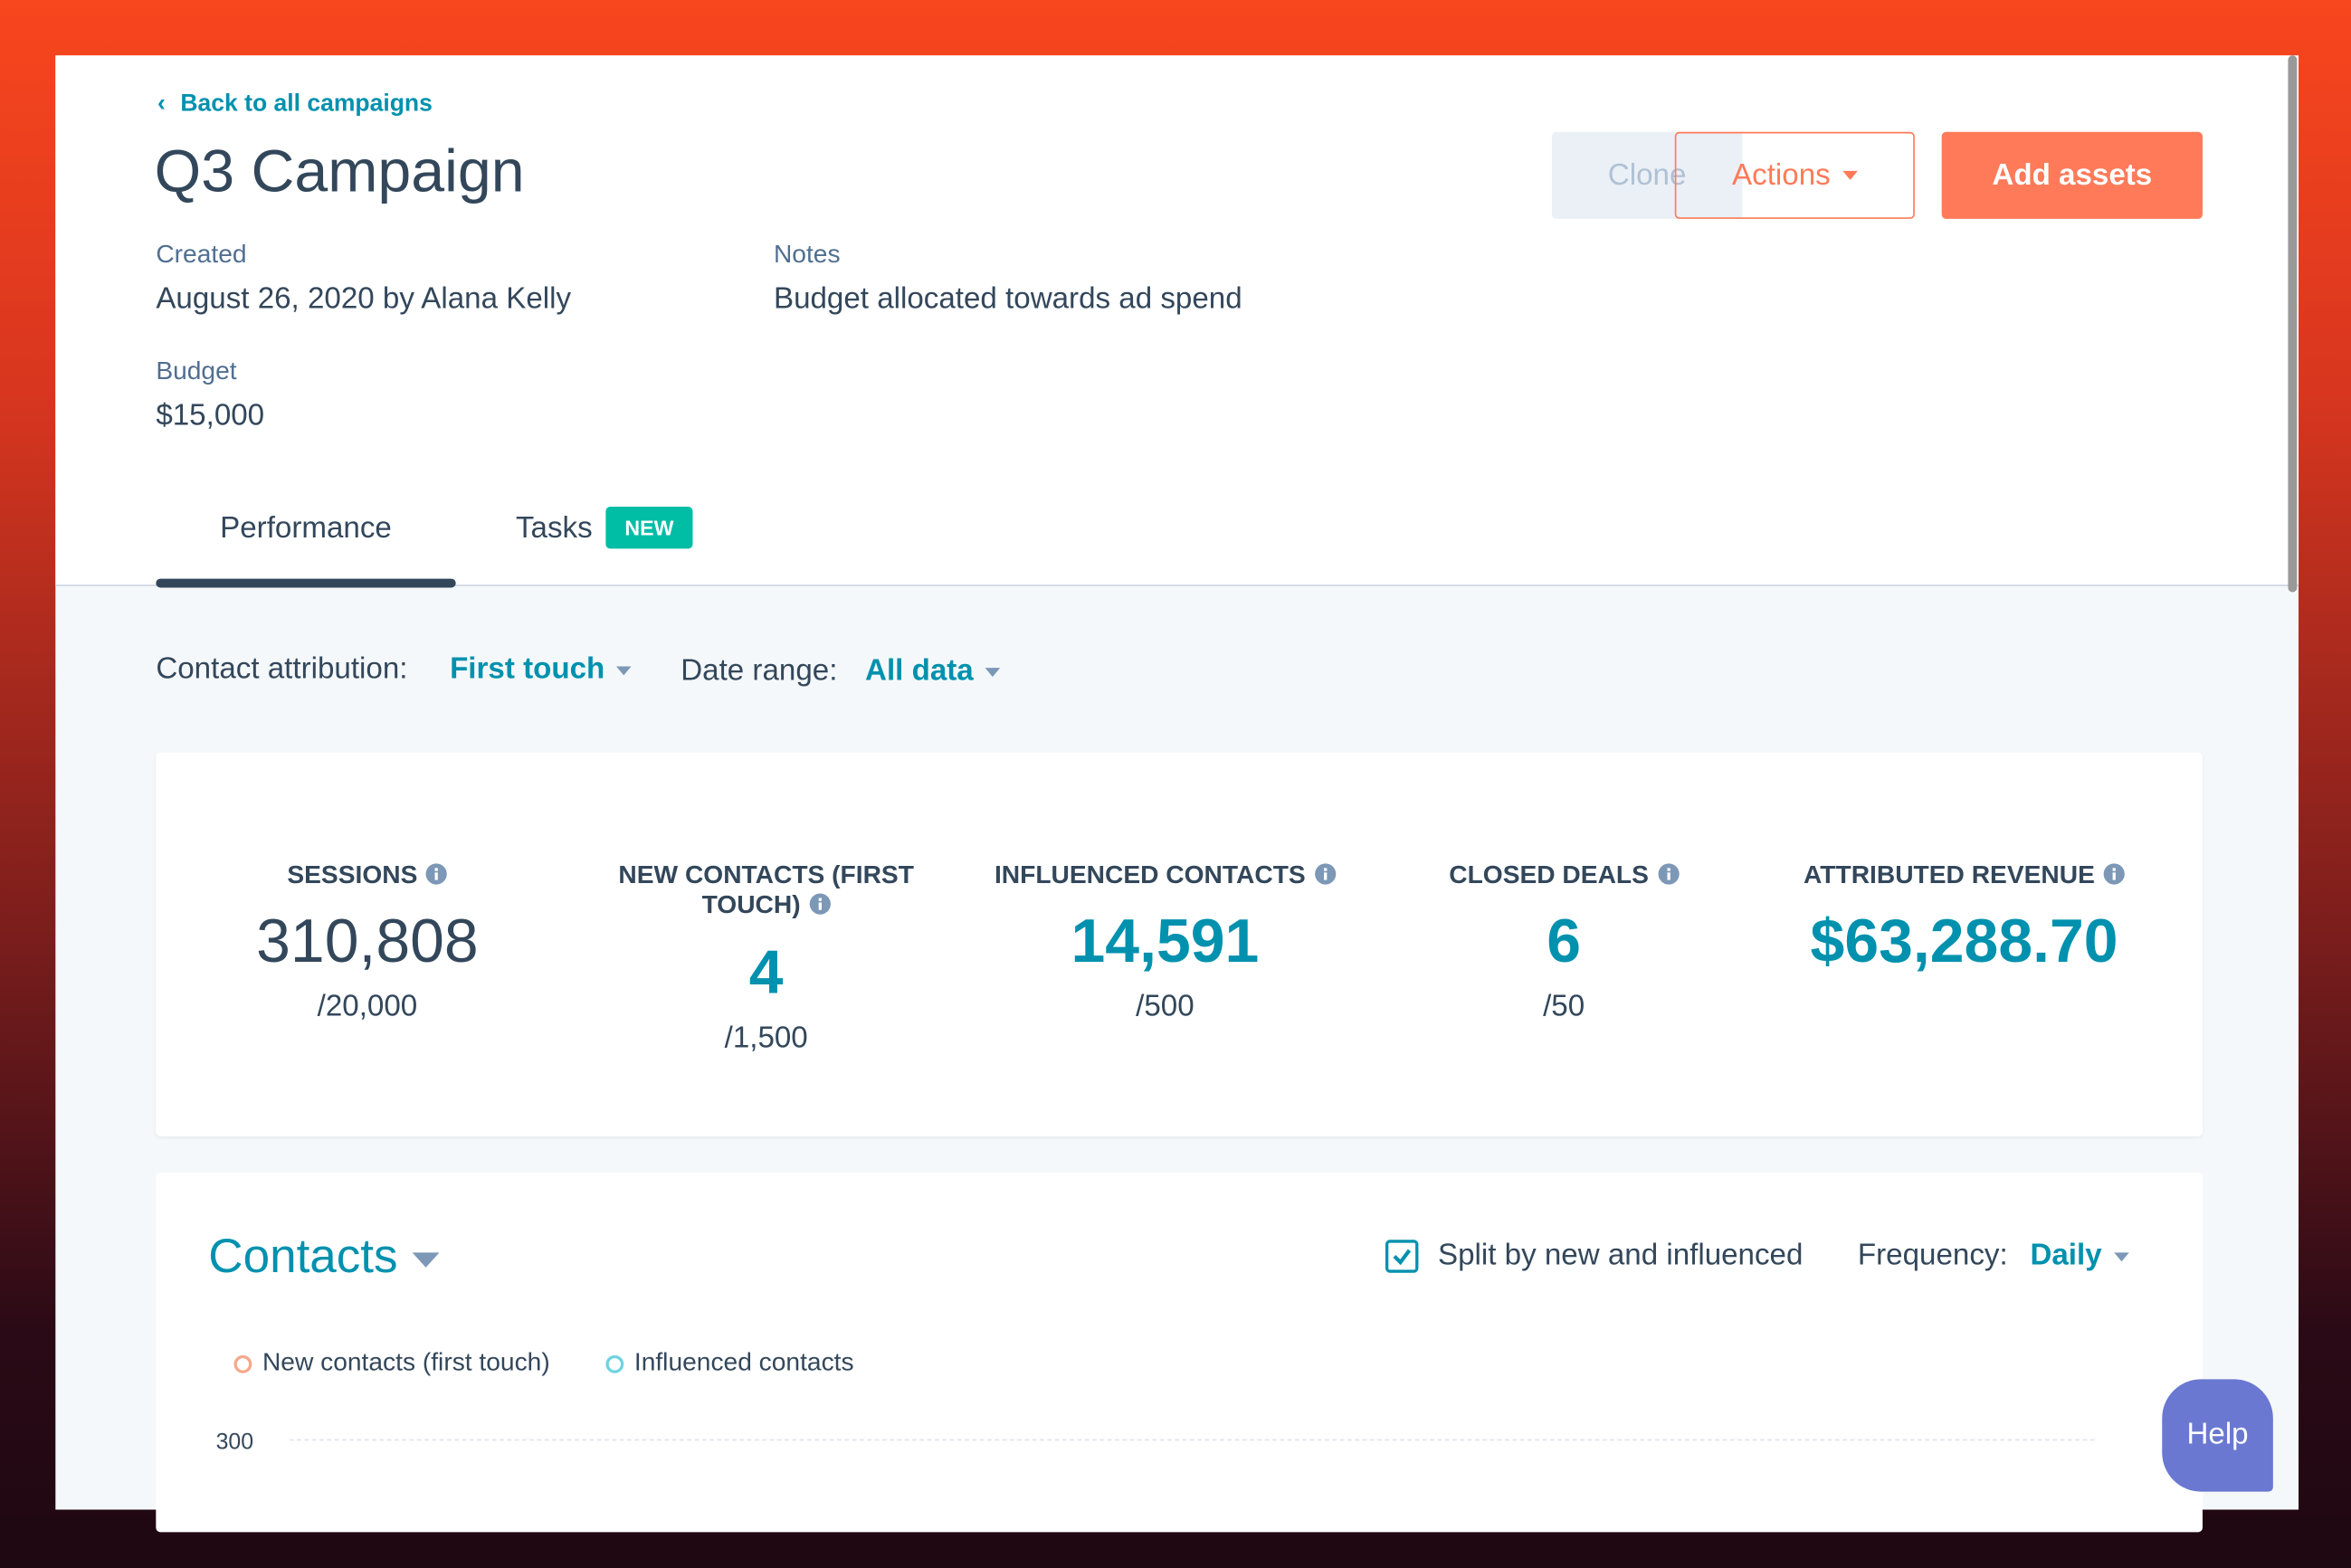 This screenshot has width=2351, height=1568. I want to click on frequency-dropdown: Daily, so click(2079, 1256).